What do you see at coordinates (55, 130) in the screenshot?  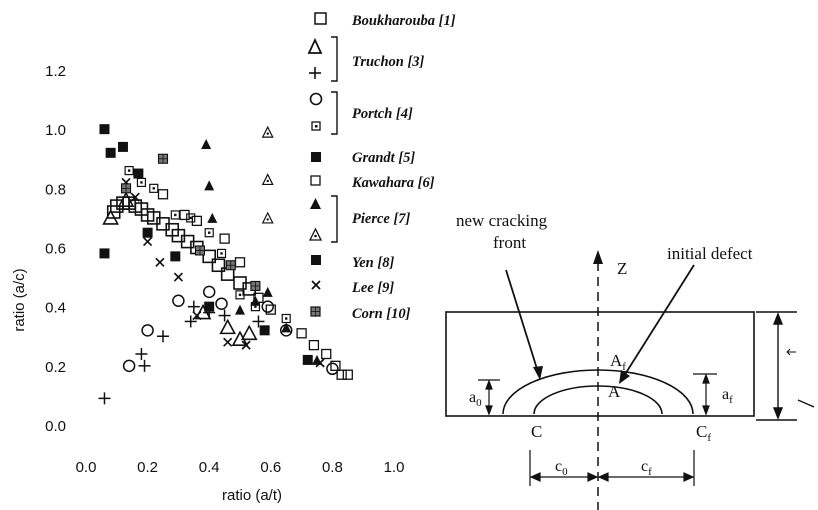 I see `y-tick-label: 1.0` at bounding box center [55, 130].